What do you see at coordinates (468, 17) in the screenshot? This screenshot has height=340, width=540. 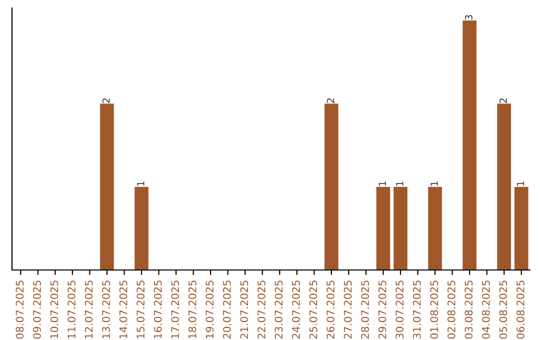 I see `data-label: 3` at bounding box center [468, 17].